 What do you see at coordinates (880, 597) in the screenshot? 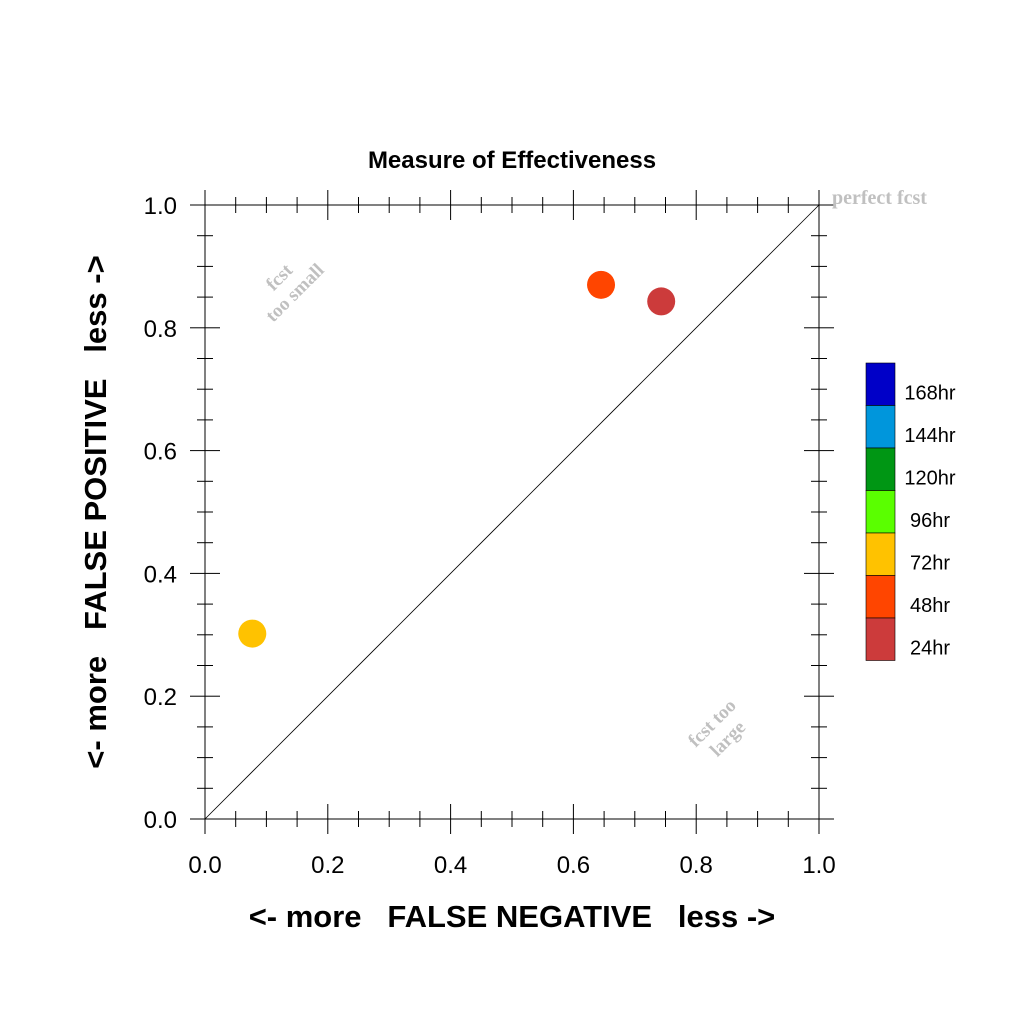
I see `legend-swatch-48hr` at bounding box center [880, 597].